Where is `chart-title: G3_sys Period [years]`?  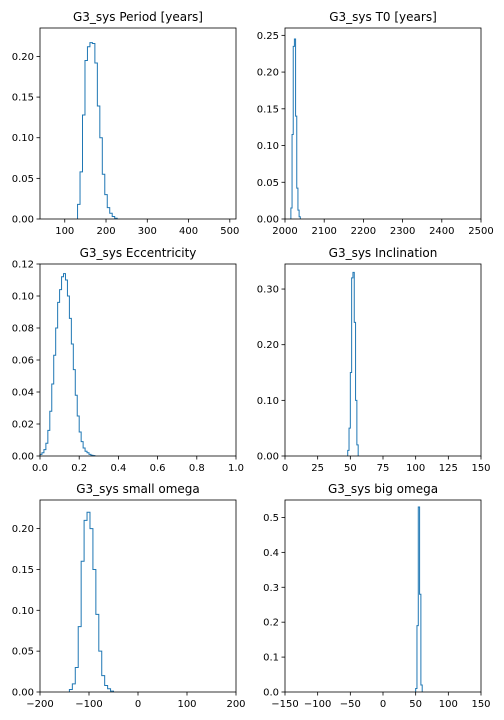
chart-title: G3_sys Period [years] is located at coordinates (138, 17).